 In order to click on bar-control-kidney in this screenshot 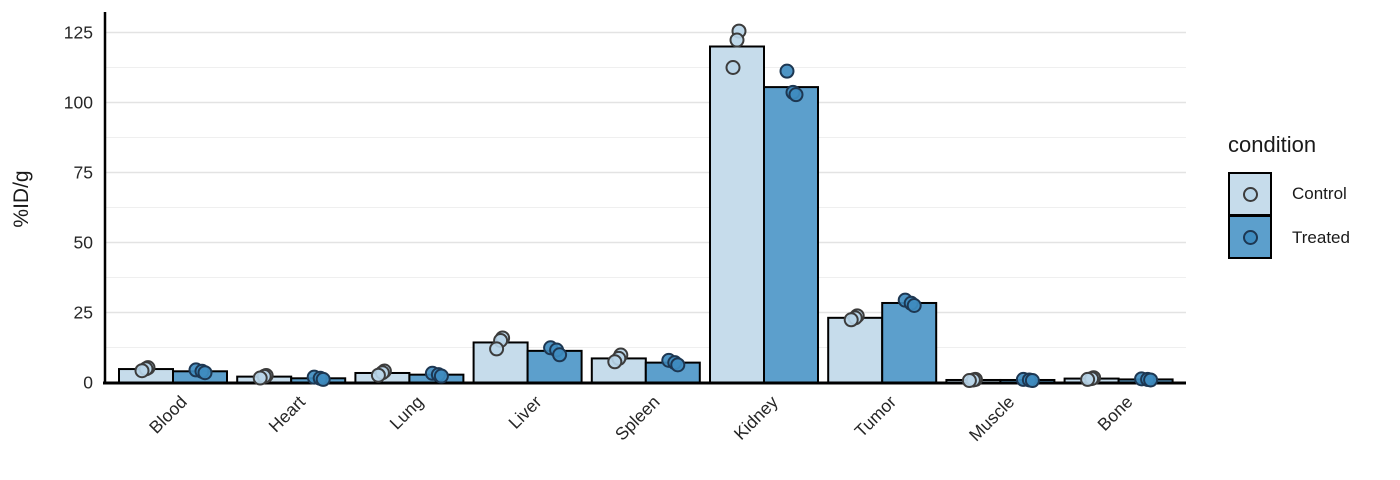, I will do `click(737, 214)`.